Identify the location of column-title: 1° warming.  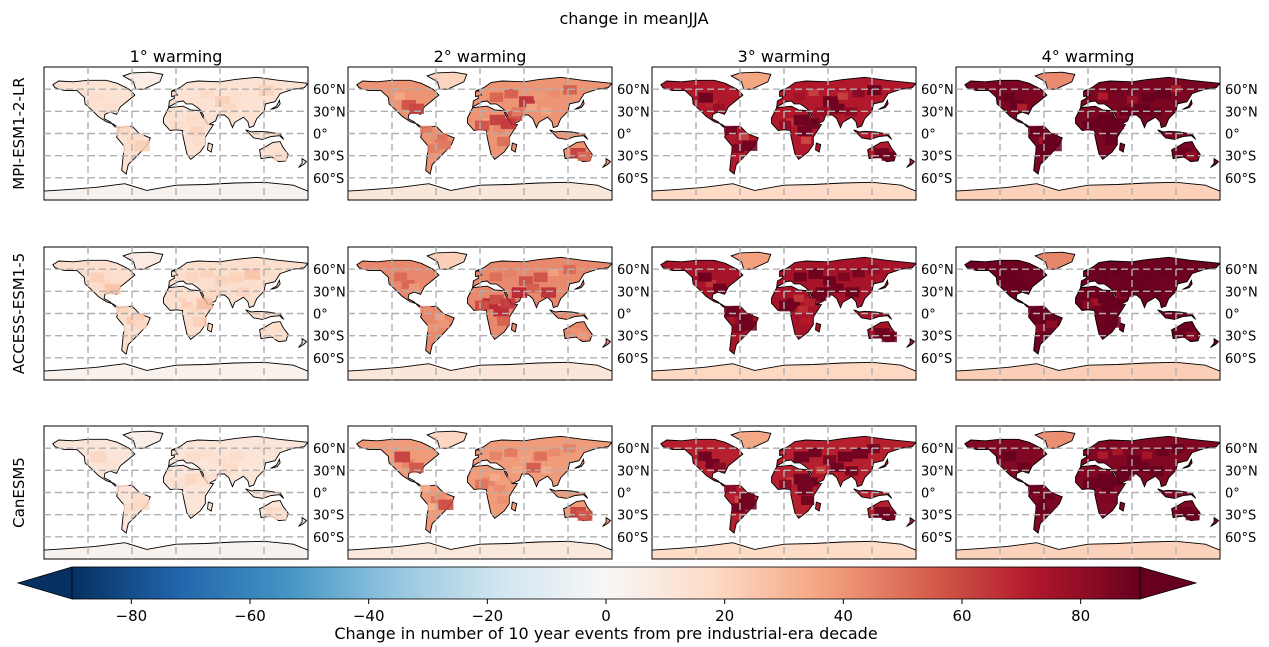
(176, 56).